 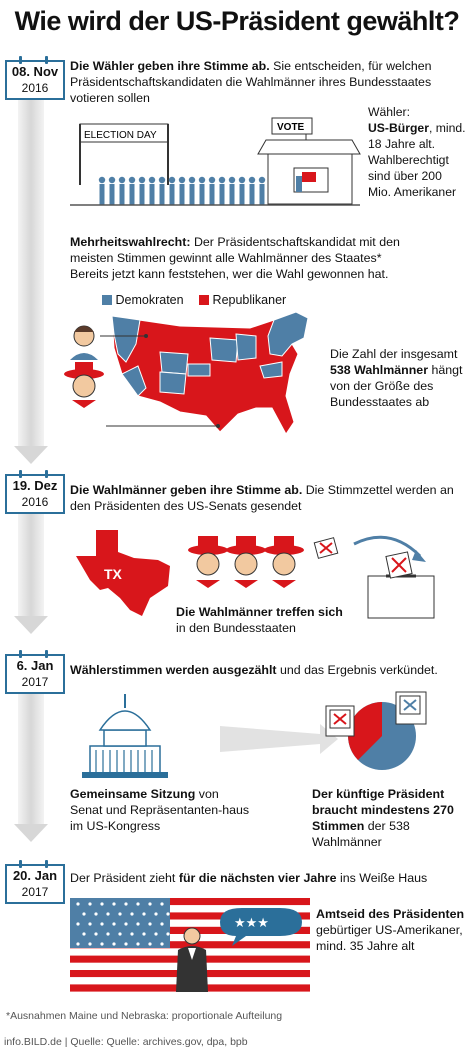 What do you see at coordinates (170, 66) in the screenshot?
I see `step-bold: Die Wähler geben ihre Stimme ab.` at bounding box center [170, 66].